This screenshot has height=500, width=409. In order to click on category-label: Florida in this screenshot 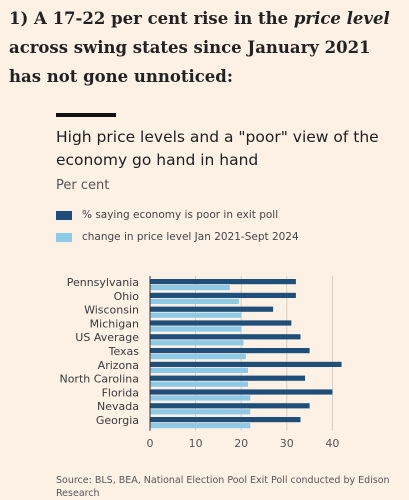, I will do `click(120, 392)`.